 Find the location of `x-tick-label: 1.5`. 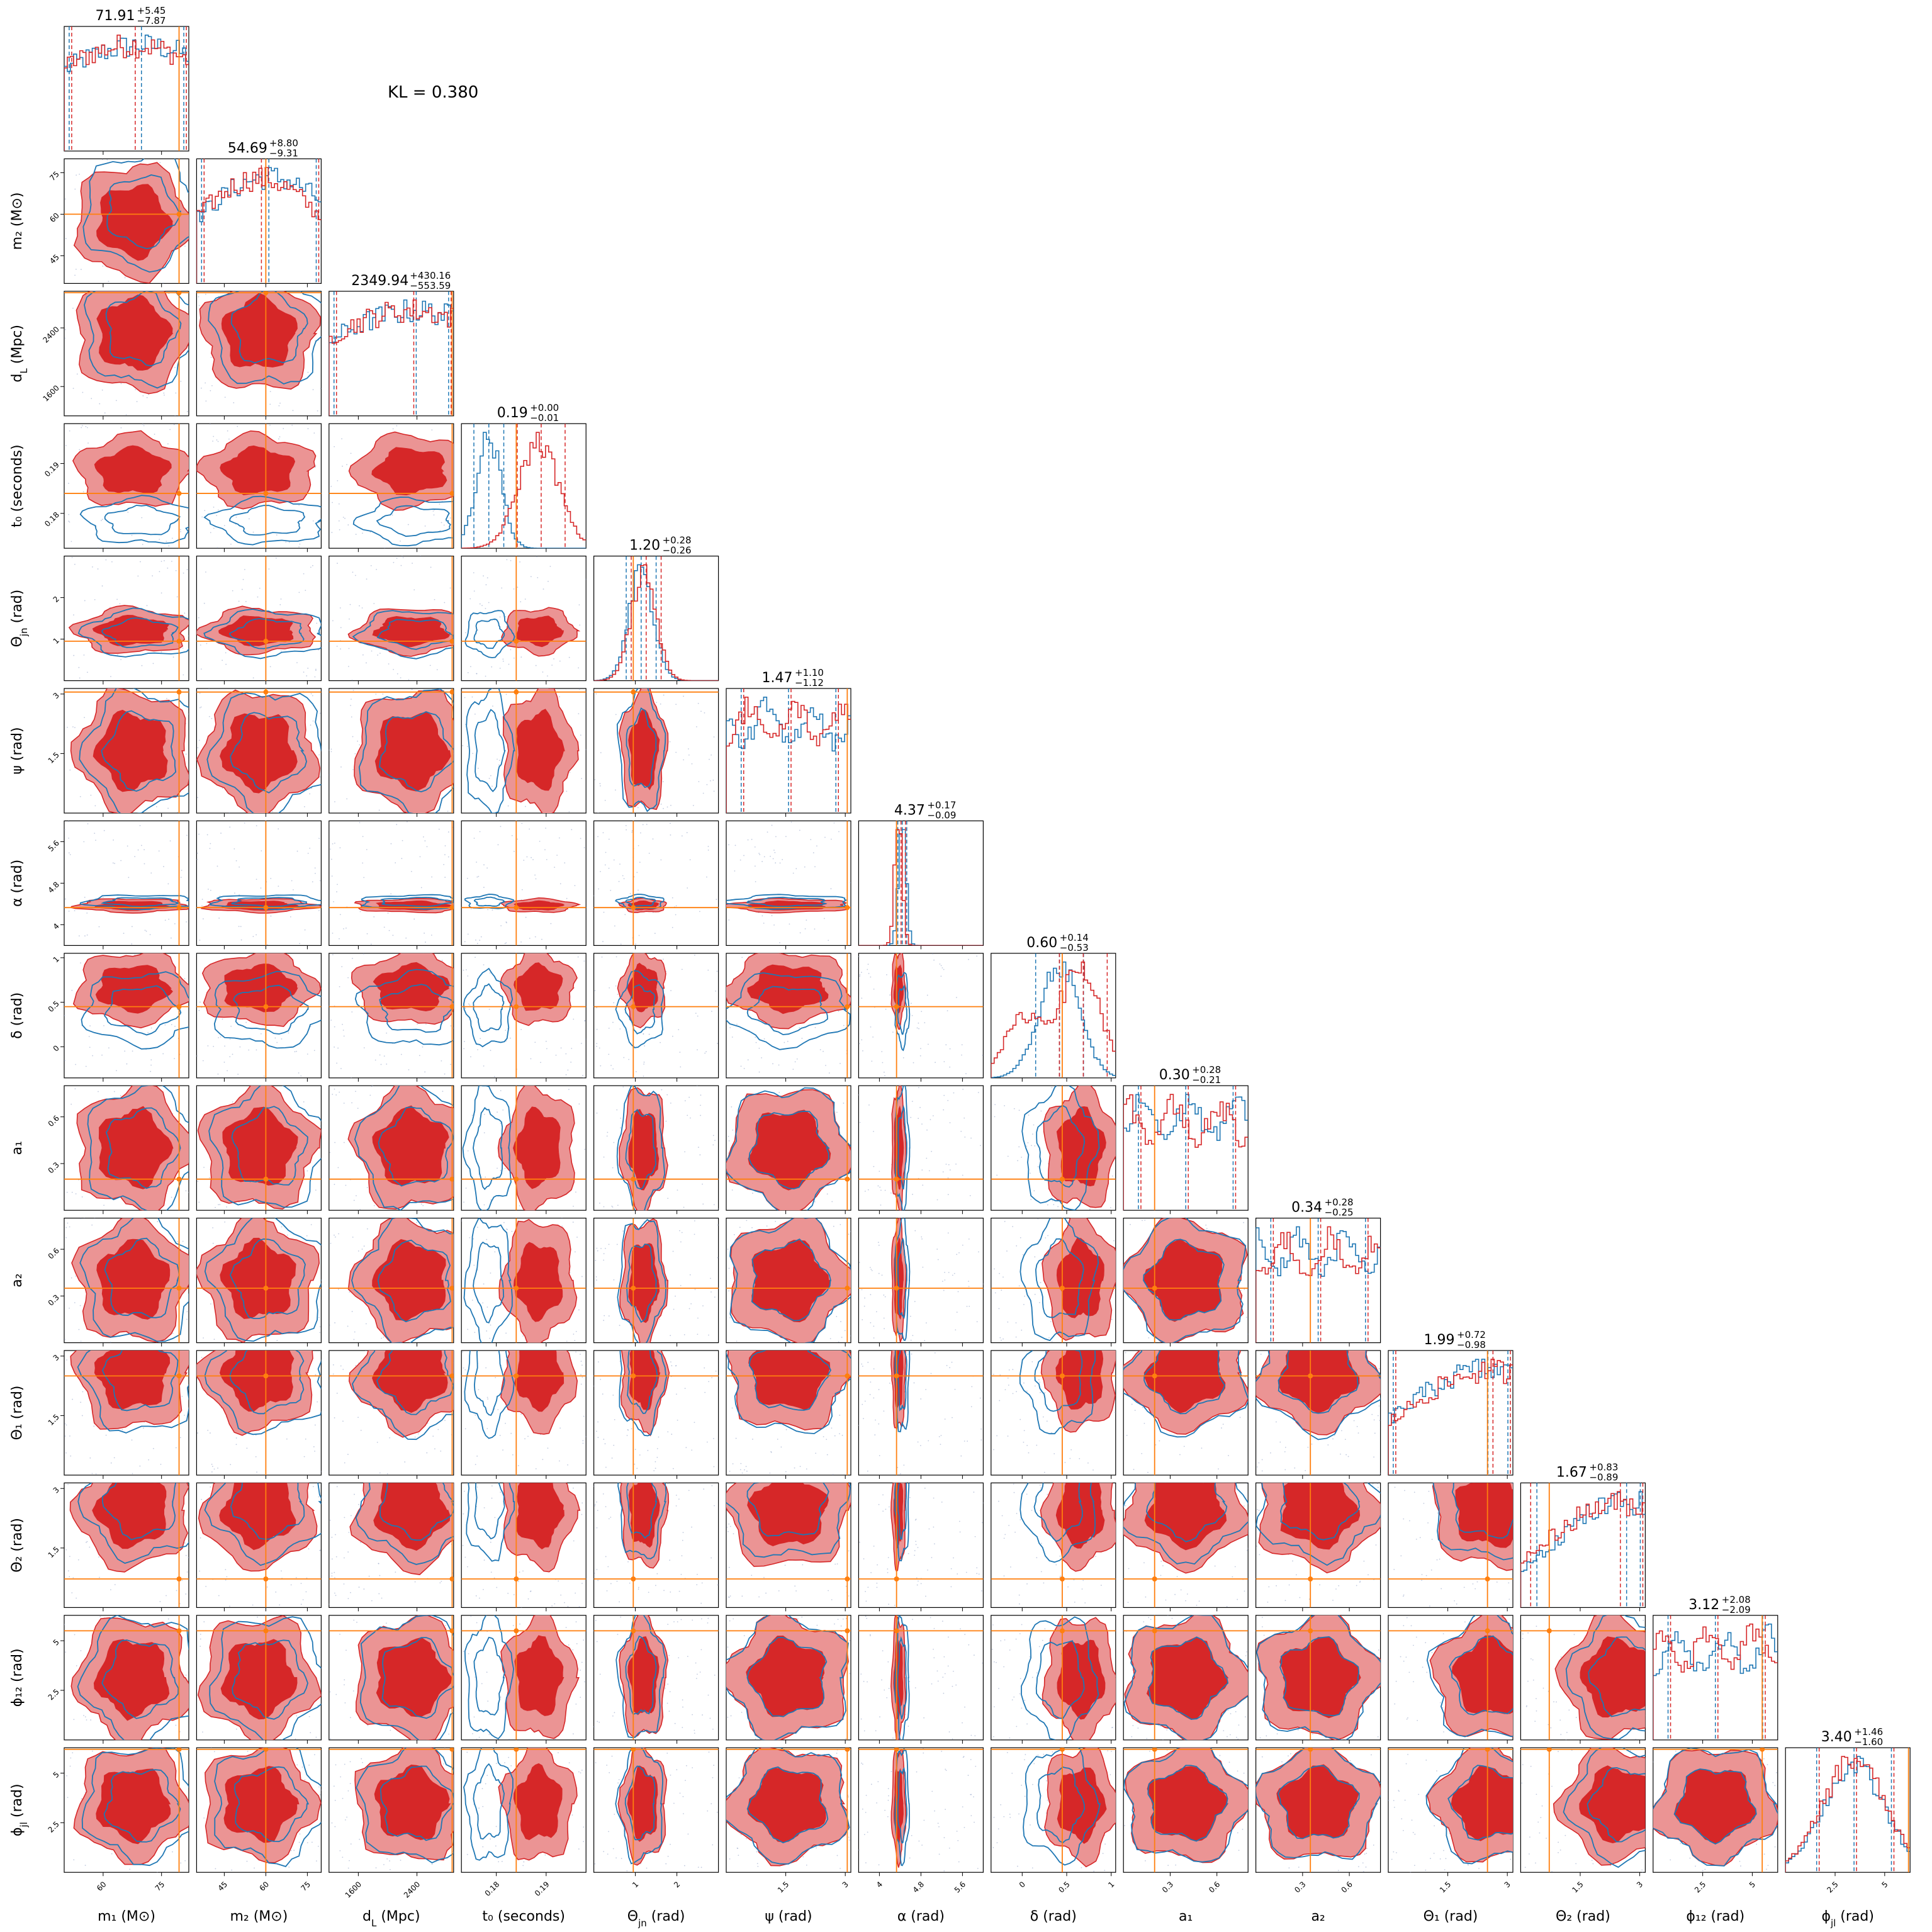

x-tick-label: 1.5 is located at coordinates (1445, 1887).